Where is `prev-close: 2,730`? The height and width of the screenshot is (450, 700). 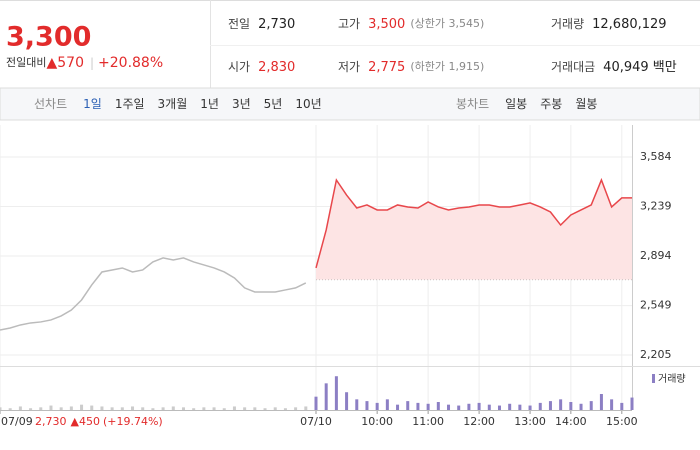 prev-close: 2,730 is located at coordinates (51, 421).